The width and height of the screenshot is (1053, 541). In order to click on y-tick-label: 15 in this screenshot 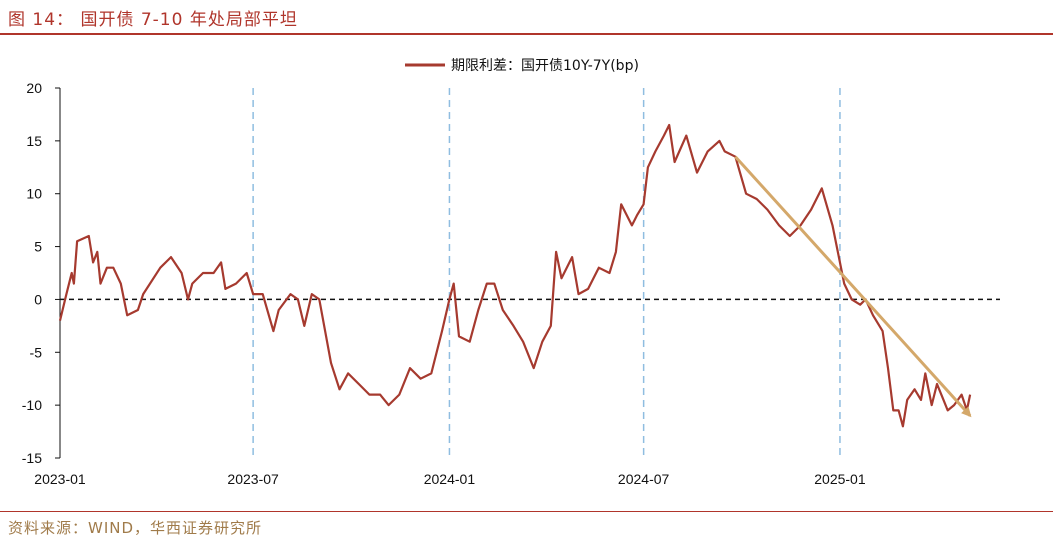, I will do `click(34, 141)`.